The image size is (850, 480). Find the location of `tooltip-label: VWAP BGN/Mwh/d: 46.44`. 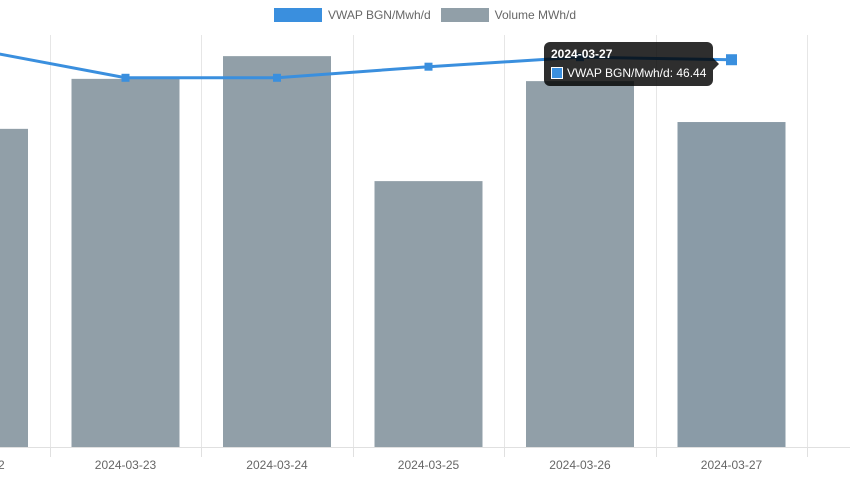

tooltip-label: VWAP BGN/Mwh/d: 46.44 is located at coordinates (637, 73).